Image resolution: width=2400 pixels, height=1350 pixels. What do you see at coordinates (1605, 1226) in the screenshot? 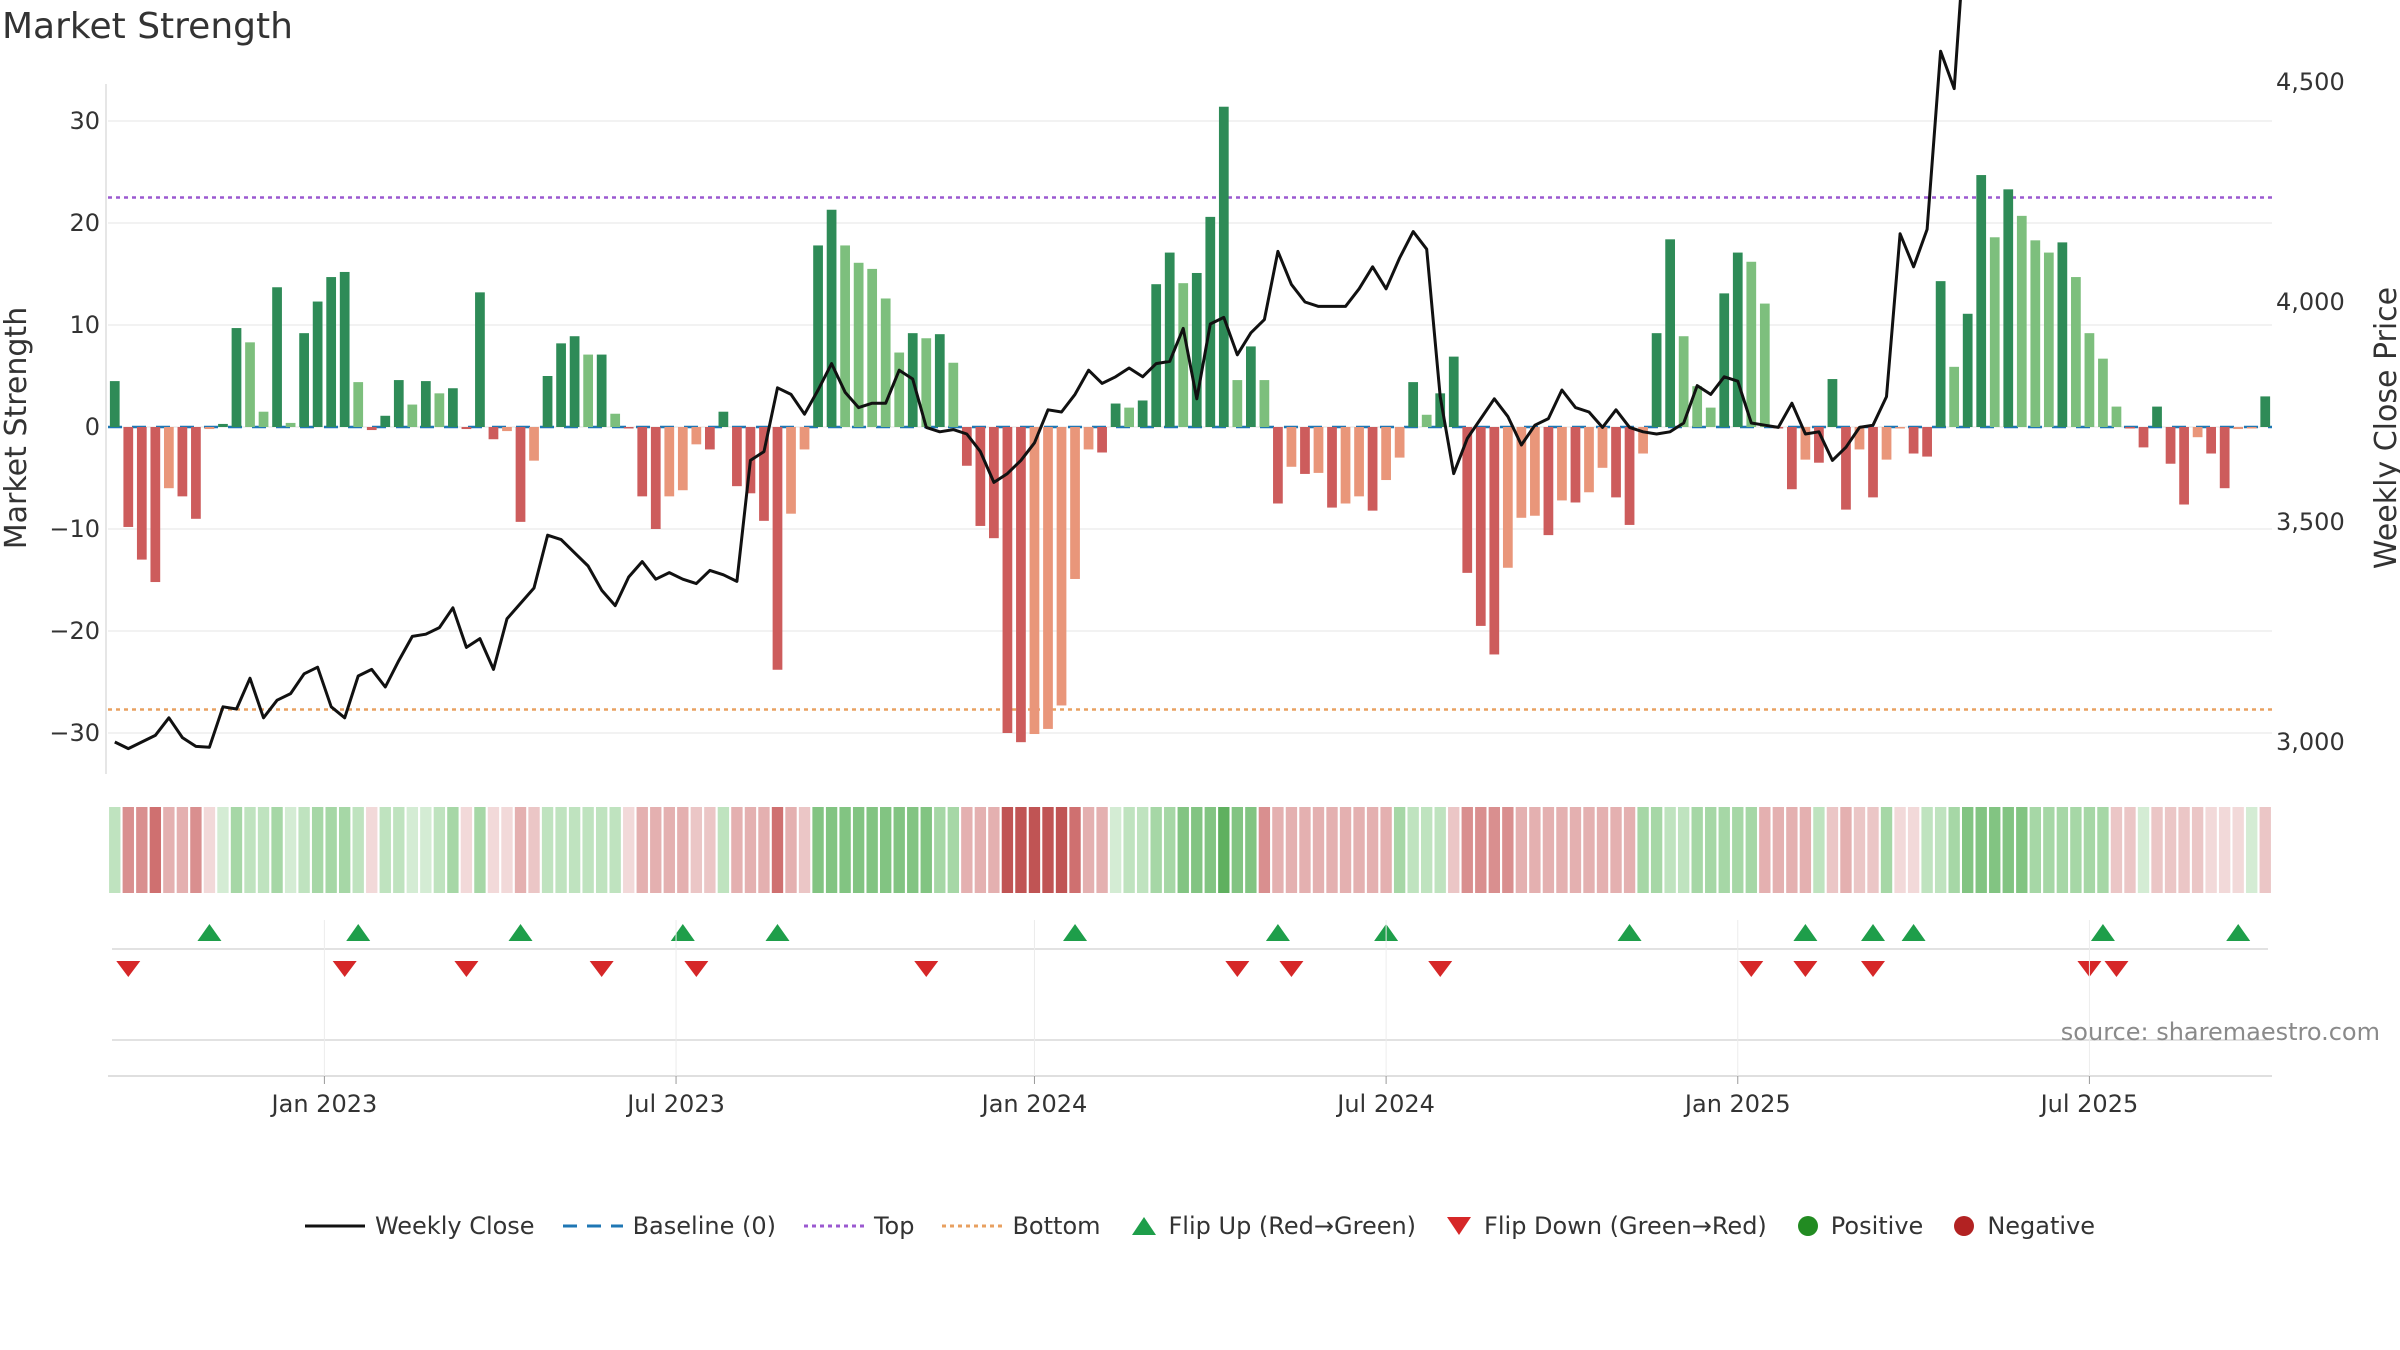
I see `legend-flip-down: Flip Down (Green→Red)` at bounding box center [1605, 1226].